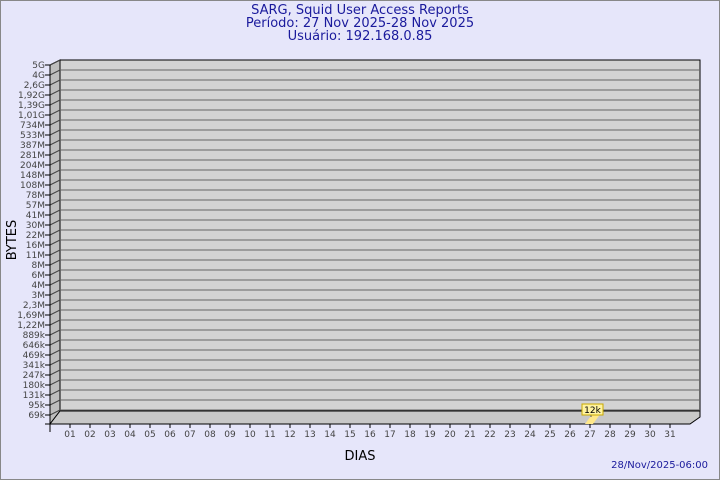 The image size is (720, 480). What do you see at coordinates (32, 156) in the screenshot?
I see `y-tick-label: 281M` at bounding box center [32, 156].